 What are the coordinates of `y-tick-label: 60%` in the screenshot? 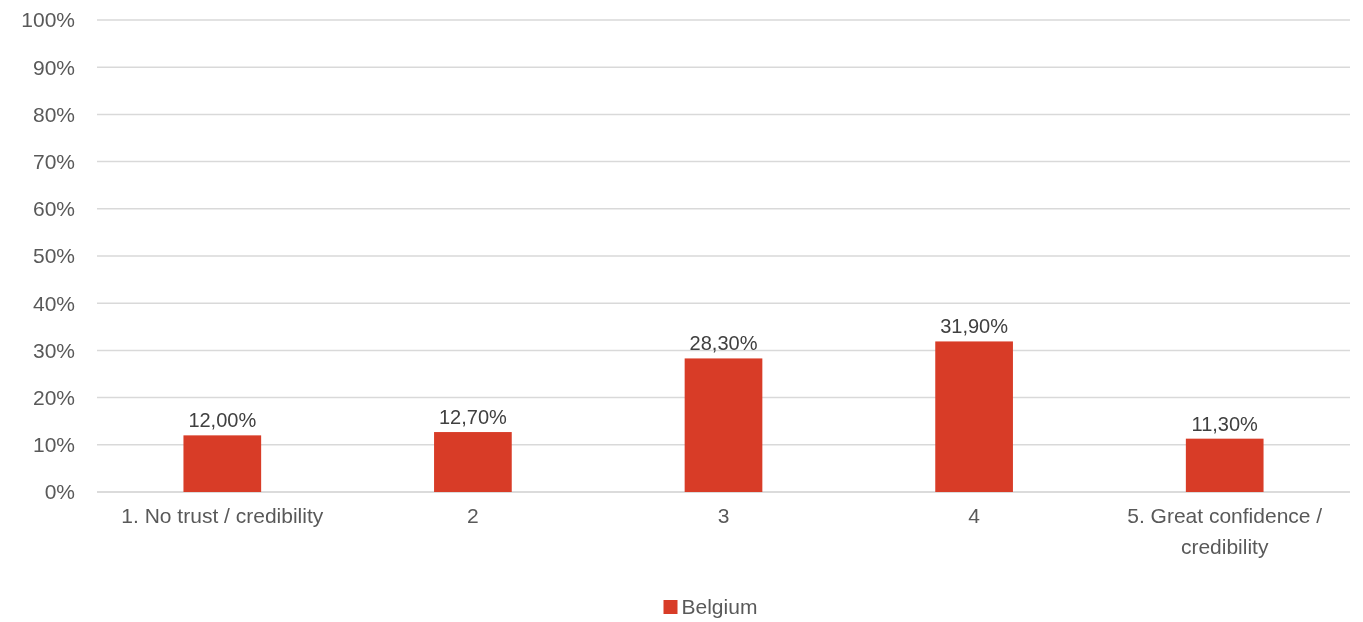 It's located at (53, 209).